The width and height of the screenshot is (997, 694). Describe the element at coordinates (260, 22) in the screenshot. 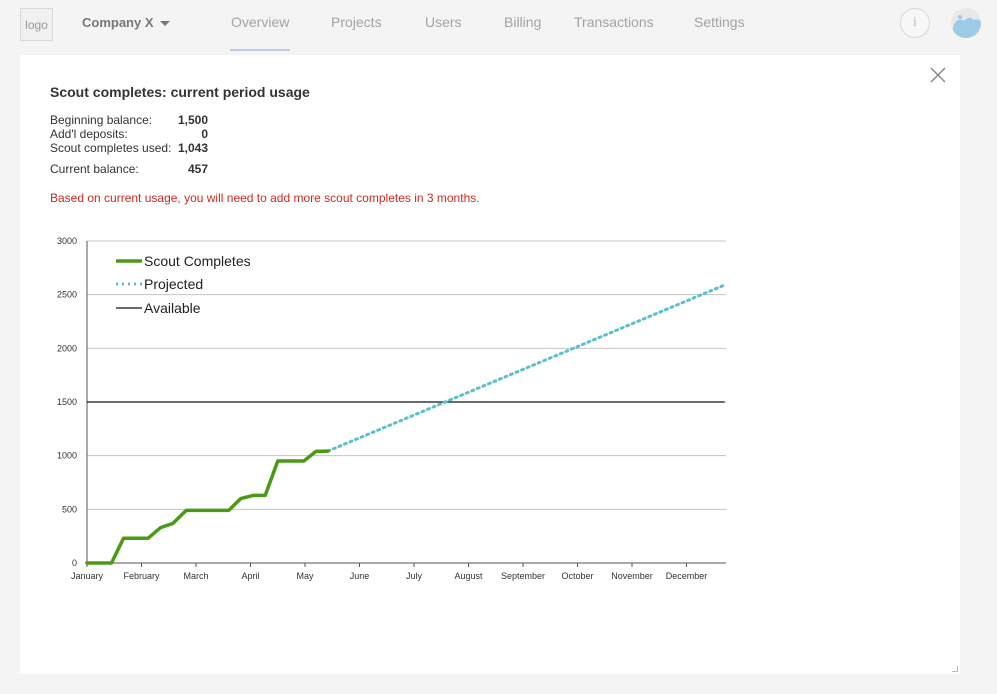

I see `tab-overview: Overview` at that location.